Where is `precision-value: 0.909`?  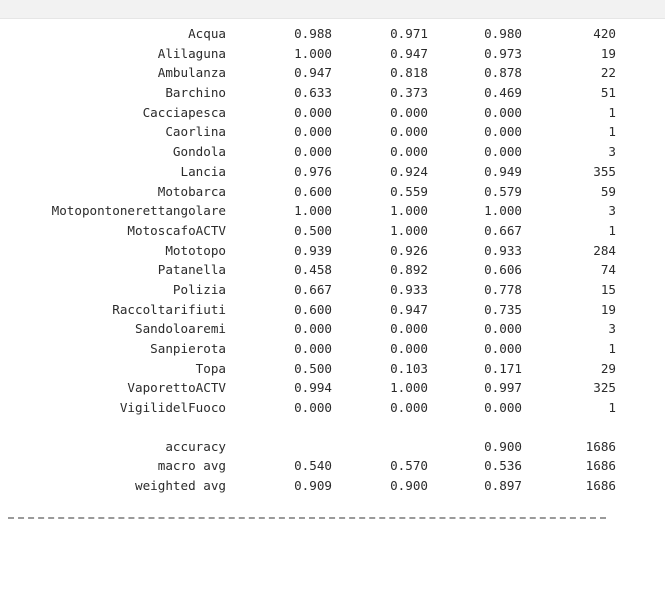
precision-value: 0.909 is located at coordinates (313, 486).